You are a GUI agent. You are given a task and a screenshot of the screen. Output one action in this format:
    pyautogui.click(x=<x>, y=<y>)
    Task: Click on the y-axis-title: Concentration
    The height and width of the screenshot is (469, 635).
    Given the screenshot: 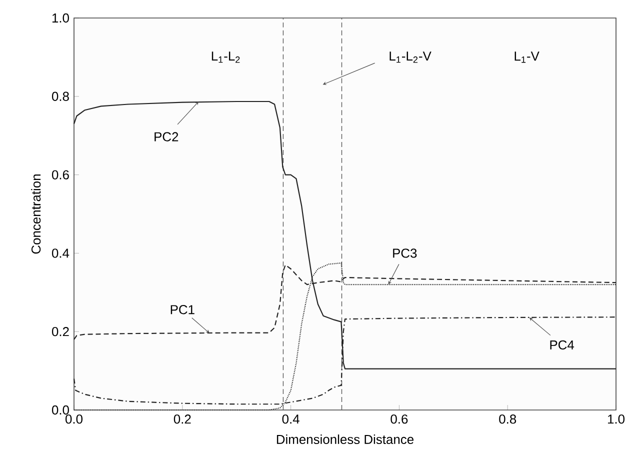 What is the action you would take?
    pyautogui.click(x=36, y=214)
    